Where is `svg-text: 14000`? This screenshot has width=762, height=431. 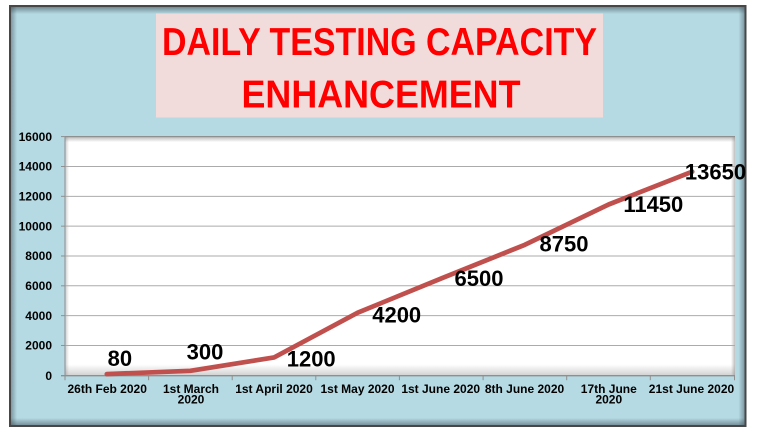 svg-text: 14000 is located at coordinates (36, 167).